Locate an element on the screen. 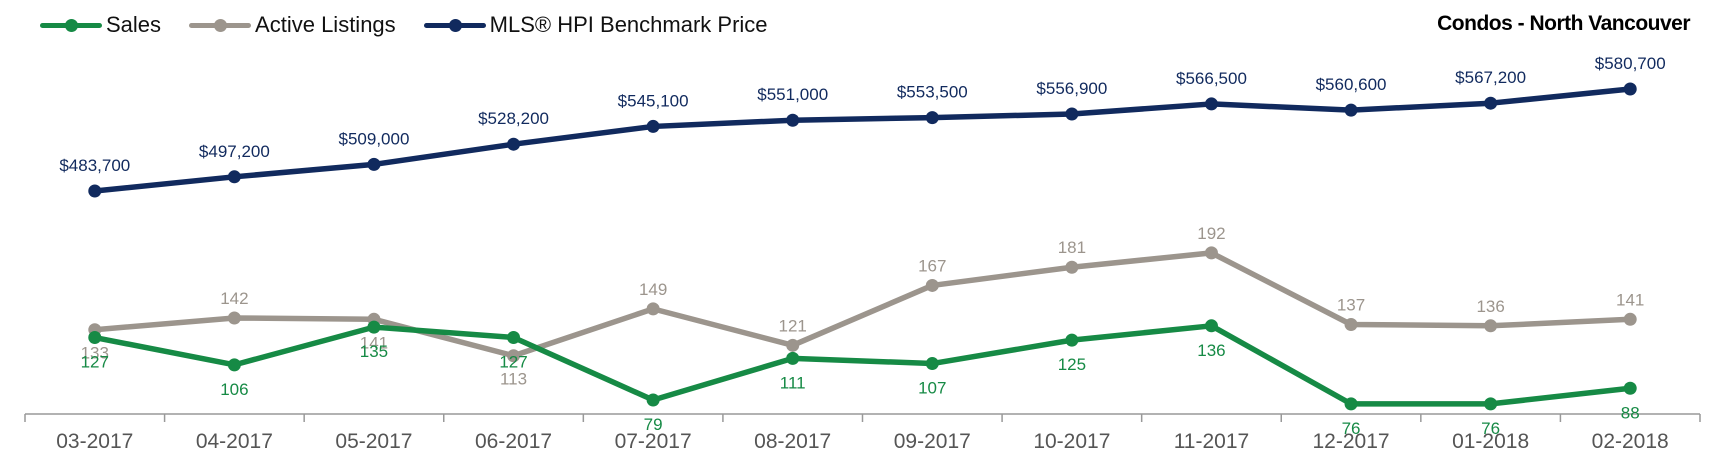  sales-data-label: 135 is located at coordinates (374, 351).